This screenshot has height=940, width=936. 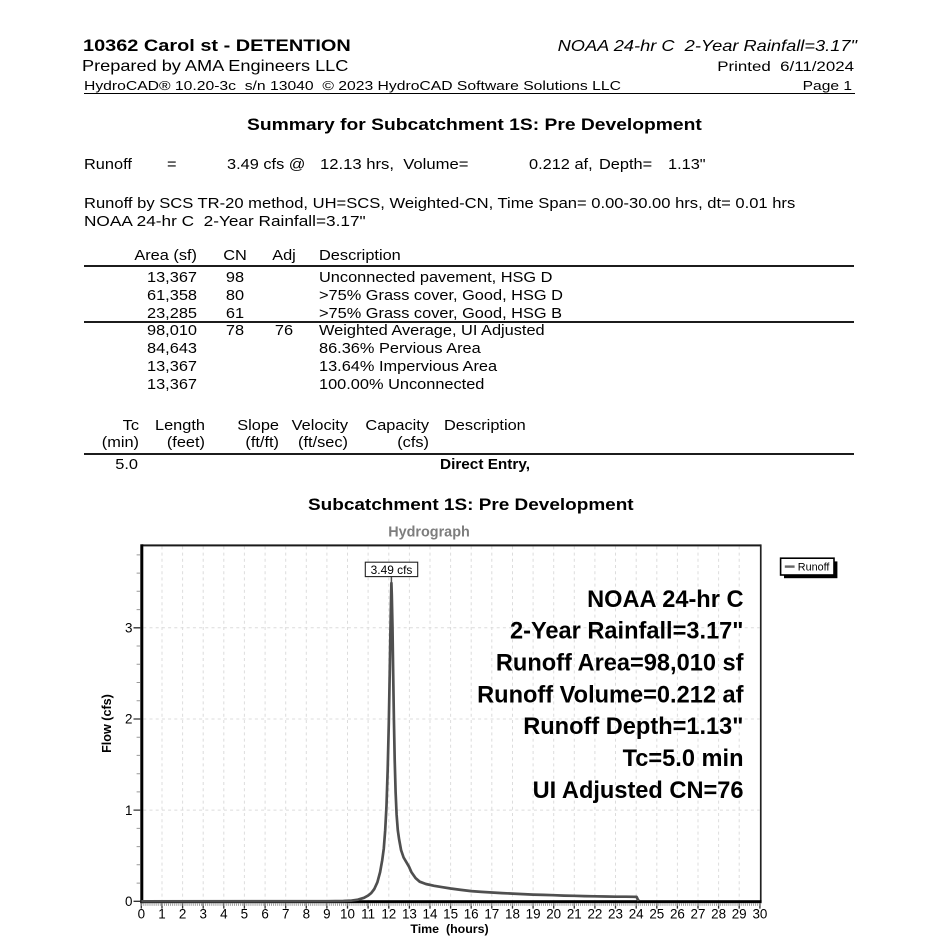 I want to click on svg-text: 23, so click(x=615, y=913).